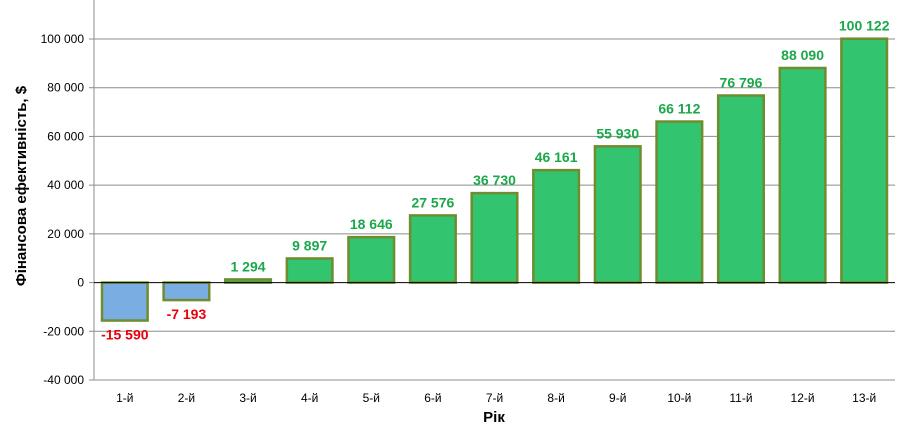 The width and height of the screenshot is (900, 438). What do you see at coordinates (187, 314) in the screenshot?
I see `data-label: -7 193` at bounding box center [187, 314].